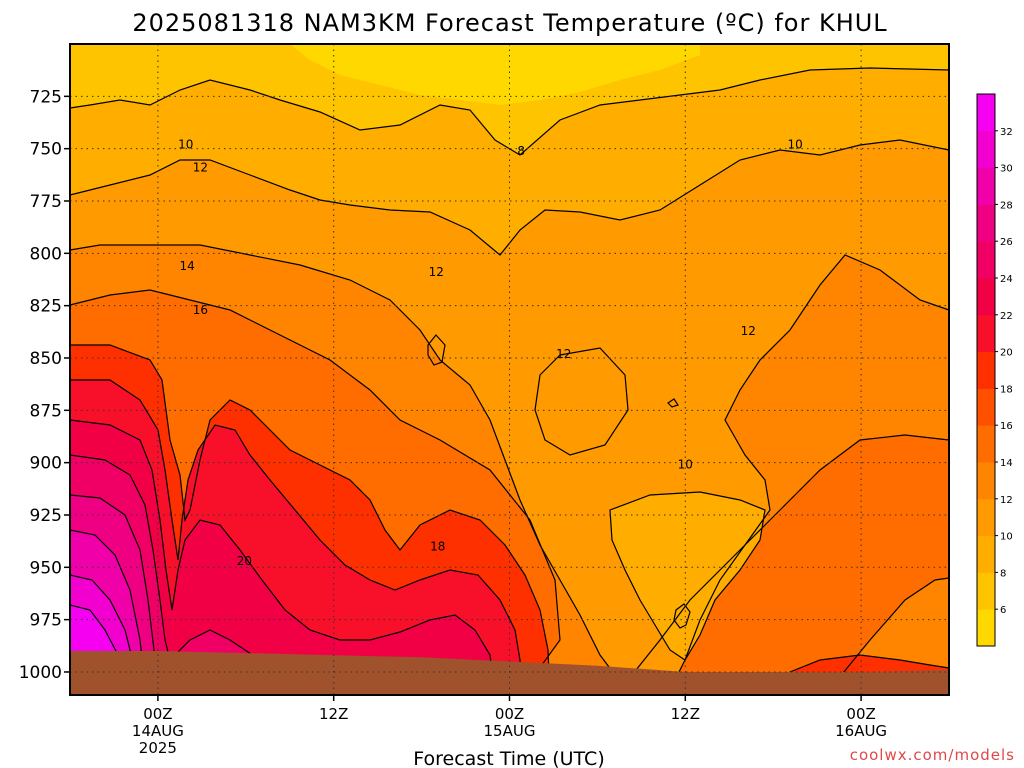 The height and width of the screenshot is (768, 1024). I want to click on contour-line-14-east, so click(774, 565).